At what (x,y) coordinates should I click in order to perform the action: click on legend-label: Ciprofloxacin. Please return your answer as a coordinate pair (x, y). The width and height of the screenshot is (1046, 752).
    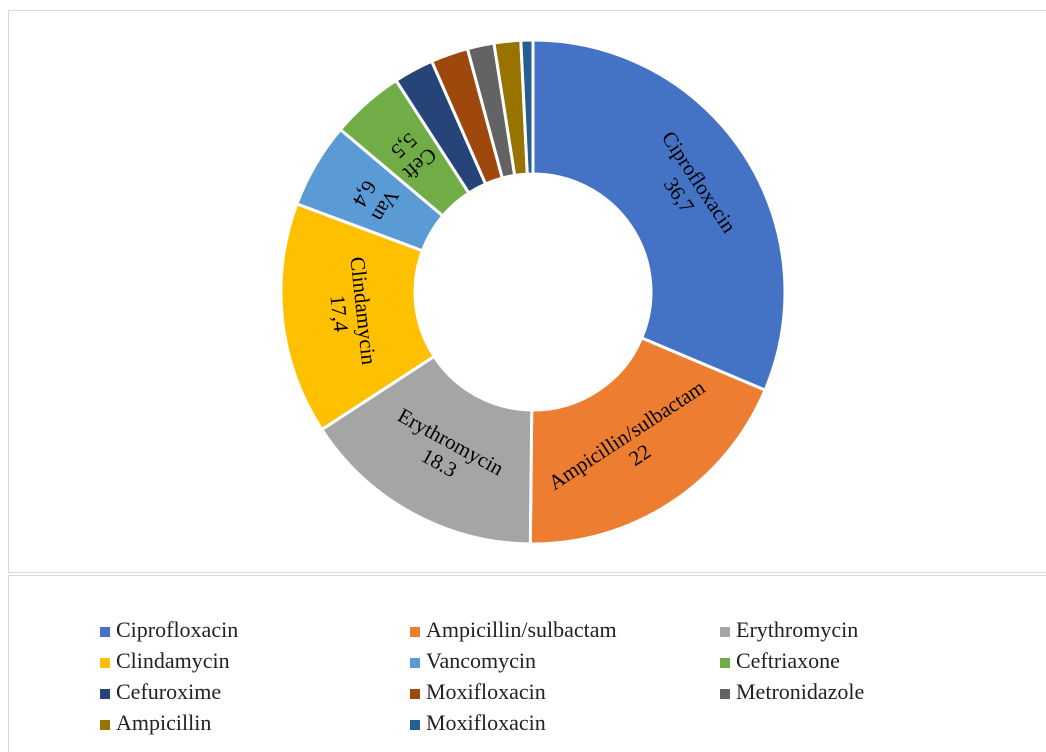
    Looking at the image, I should click on (177, 629).